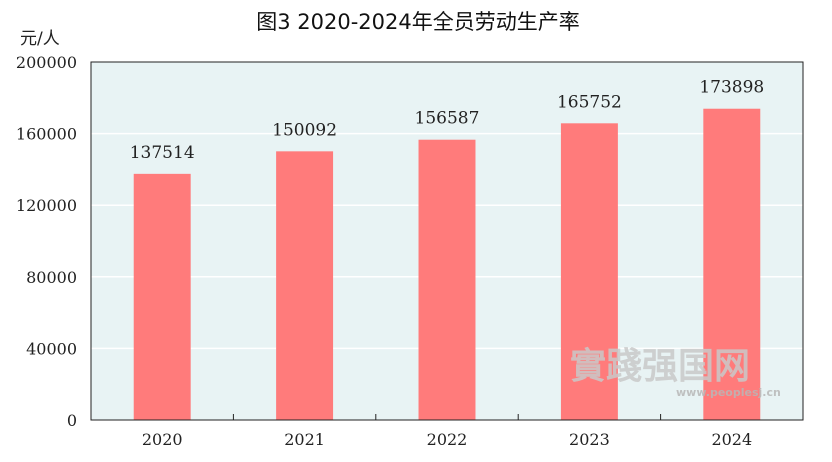  Describe the element at coordinates (731, 88) in the screenshot. I see `data-label-2024: 173898` at that location.